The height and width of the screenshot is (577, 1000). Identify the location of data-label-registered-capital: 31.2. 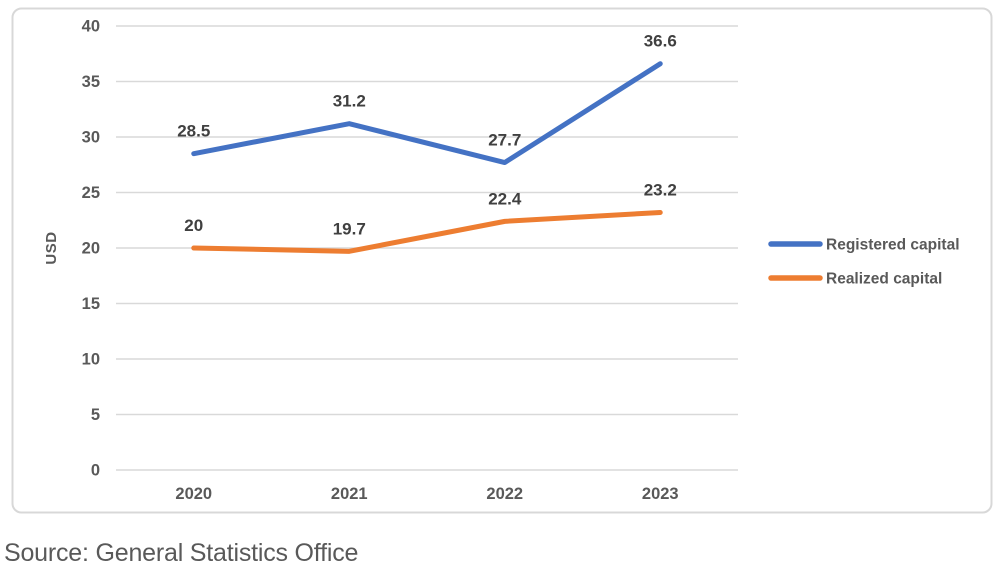
(349, 101).